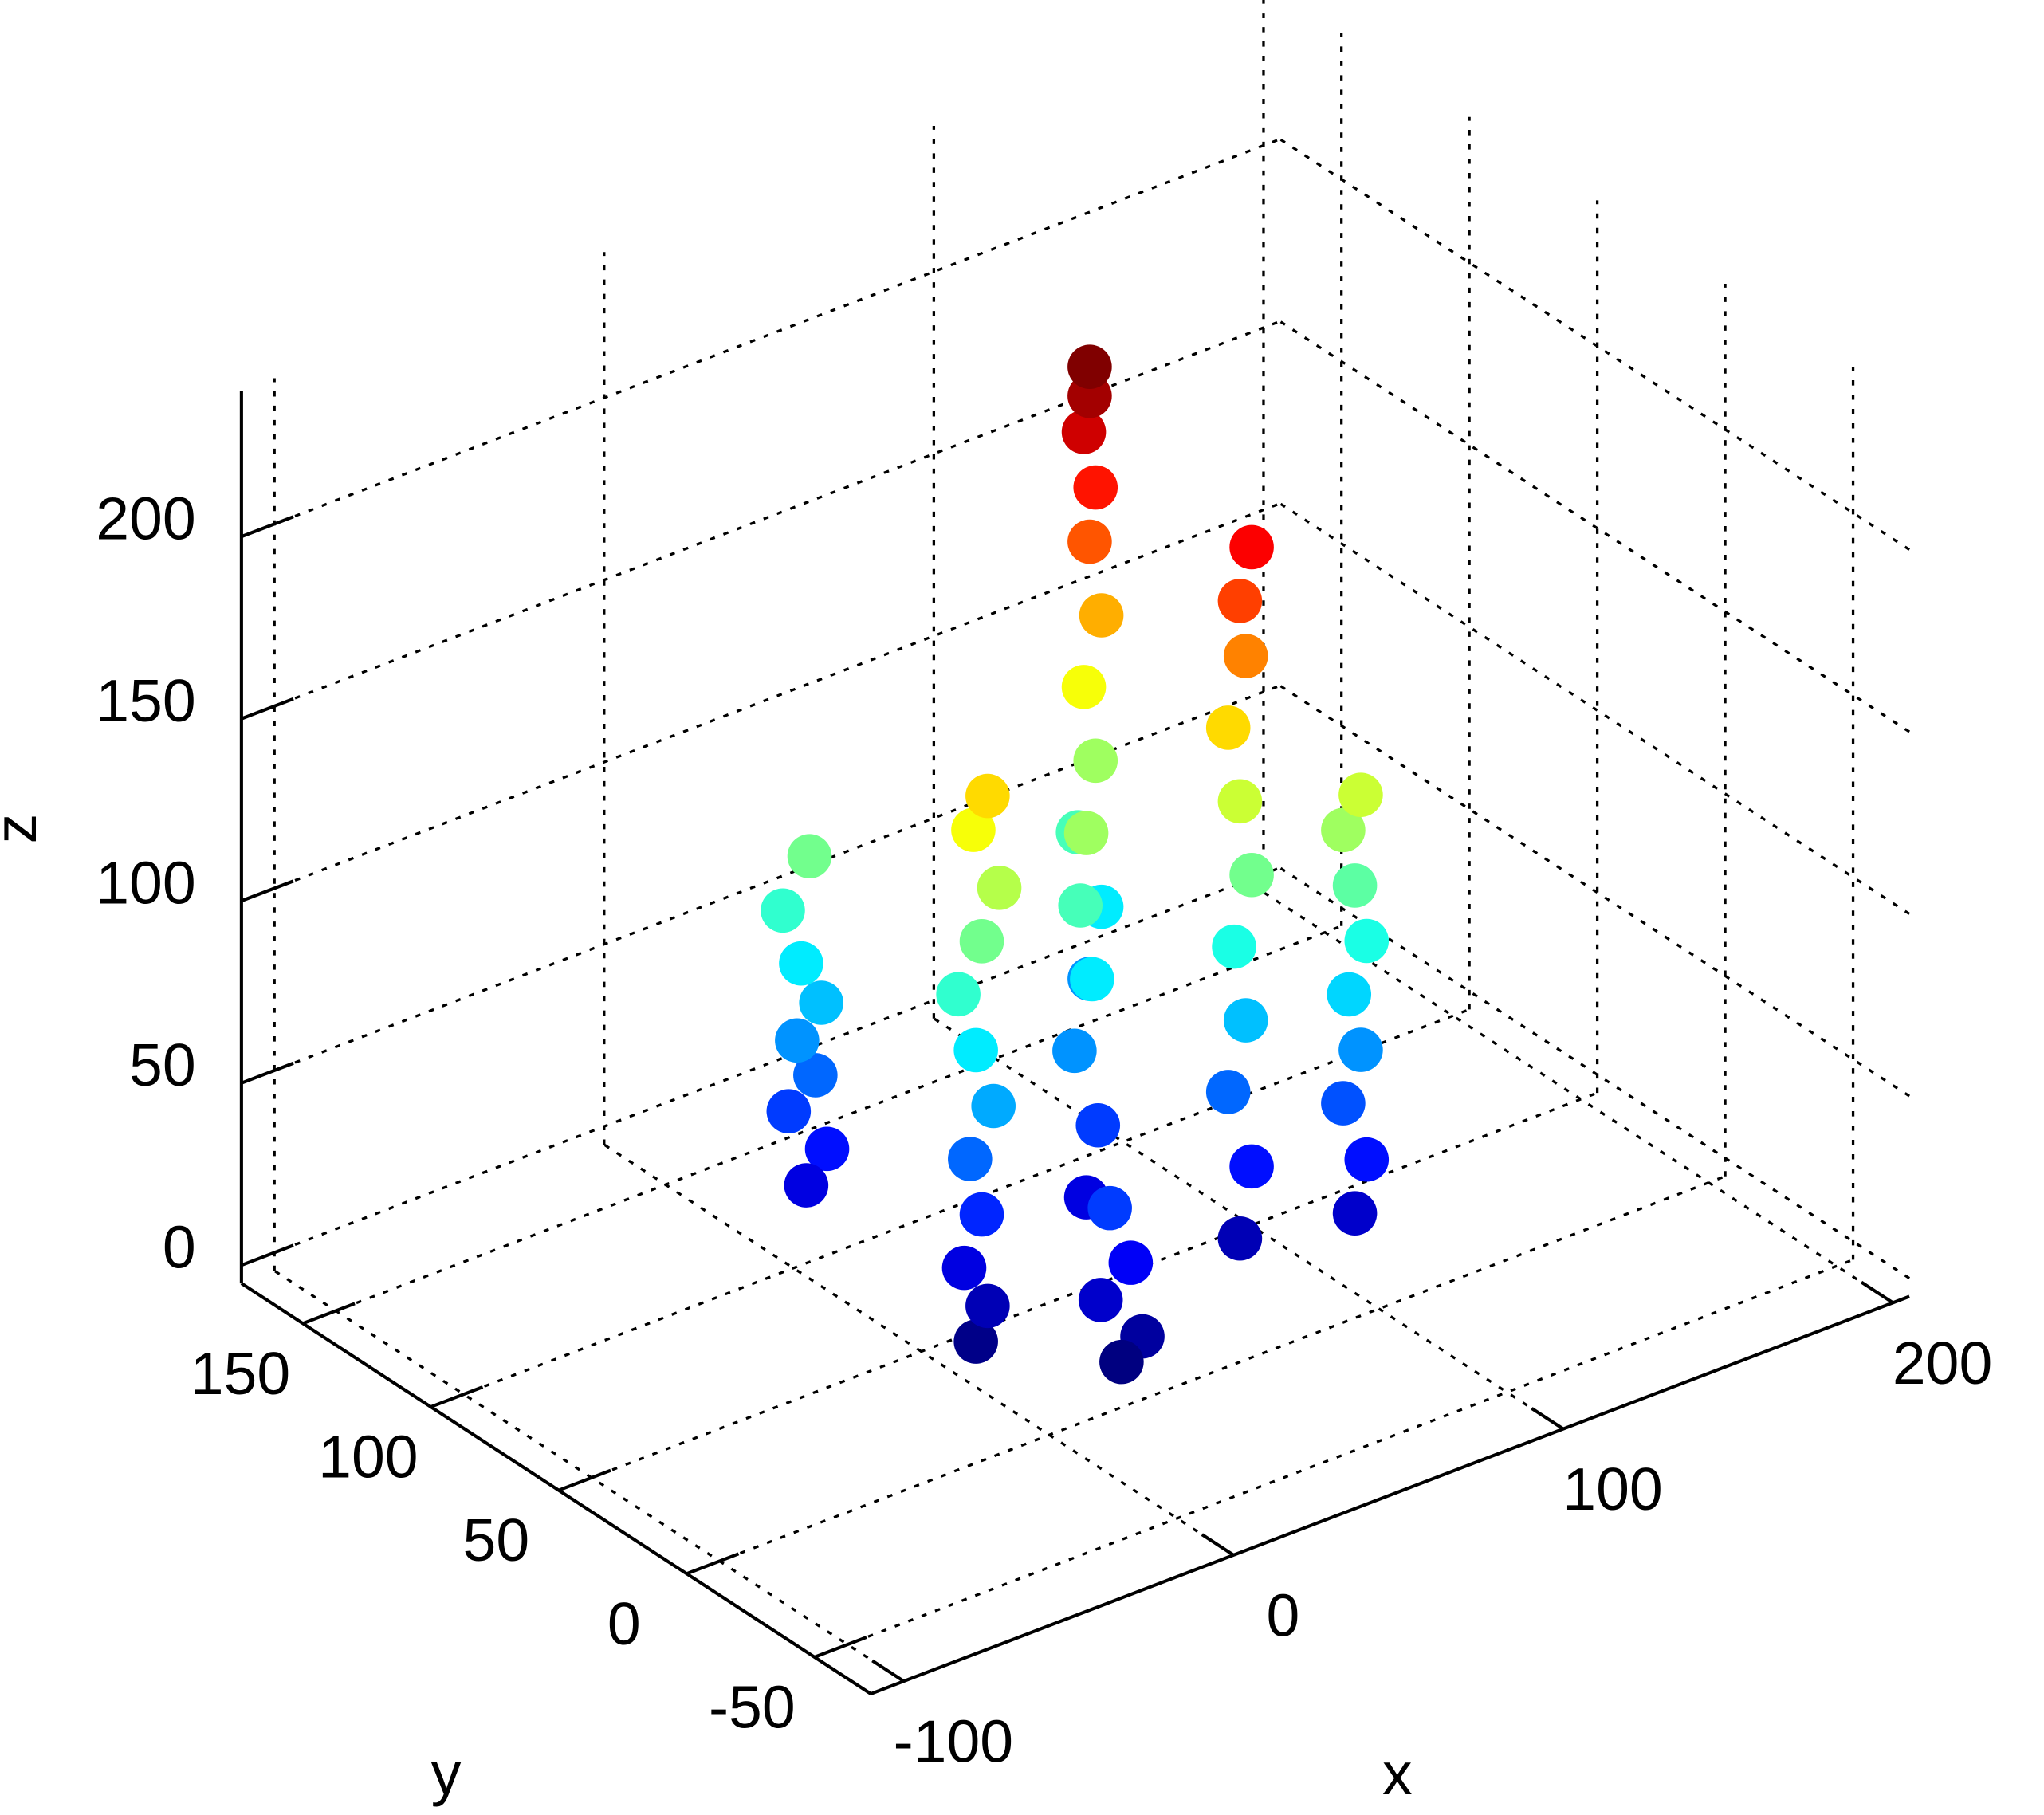 This screenshot has width=2044, height=1815. I want to click on y-tick-label: 150, so click(241, 1373).